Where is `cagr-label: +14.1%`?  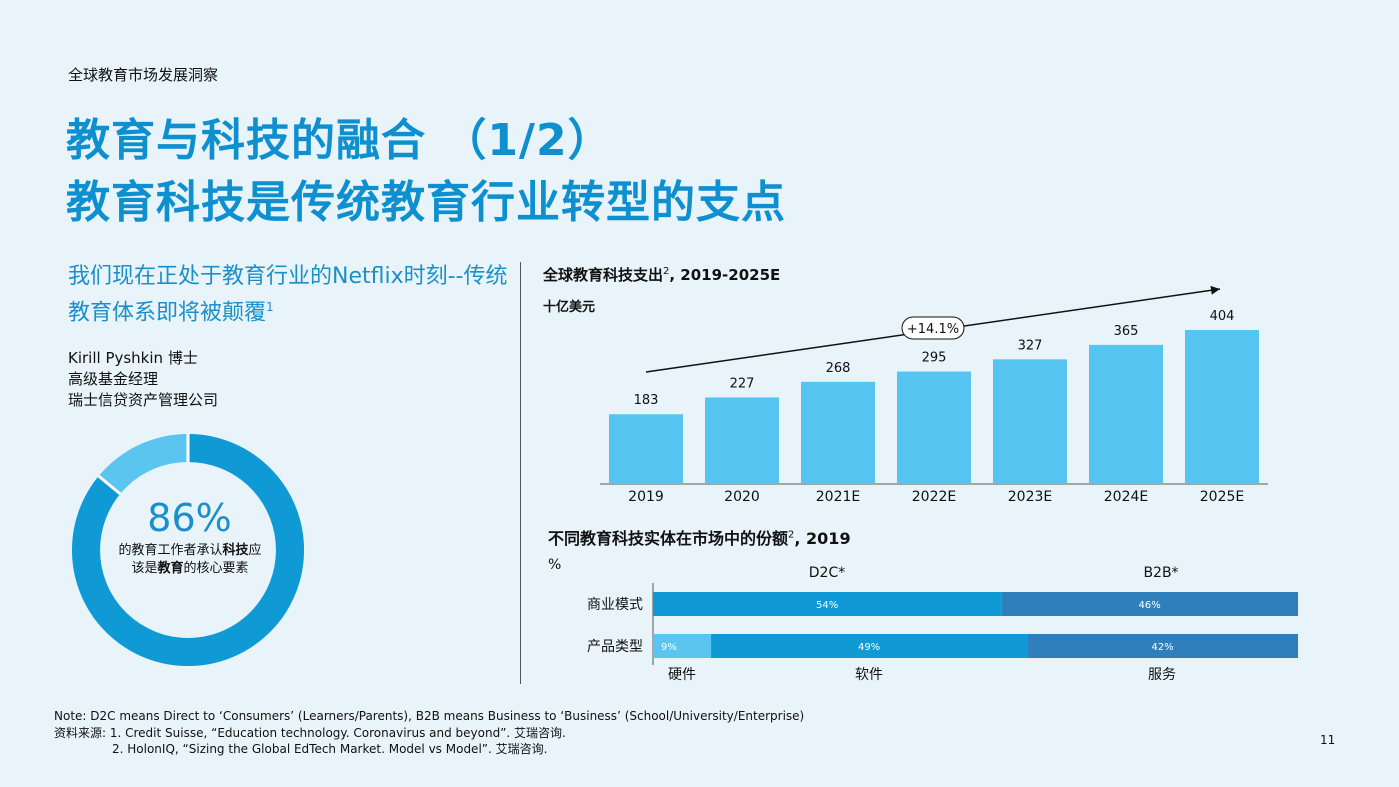
cagr-label: +14.1% is located at coordinates (933, 329).